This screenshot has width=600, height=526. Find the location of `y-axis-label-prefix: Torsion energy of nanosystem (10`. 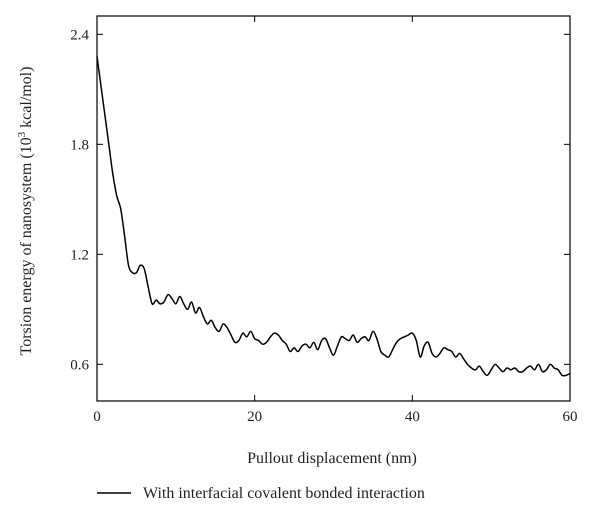

y-axis-label-prefix: Torsion energy of nanosystem (10 is located at coordinates (26, 246).